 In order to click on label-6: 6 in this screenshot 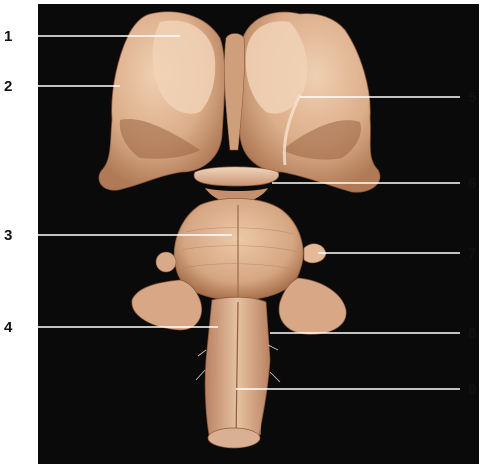, I will do `click(472, 183)`.